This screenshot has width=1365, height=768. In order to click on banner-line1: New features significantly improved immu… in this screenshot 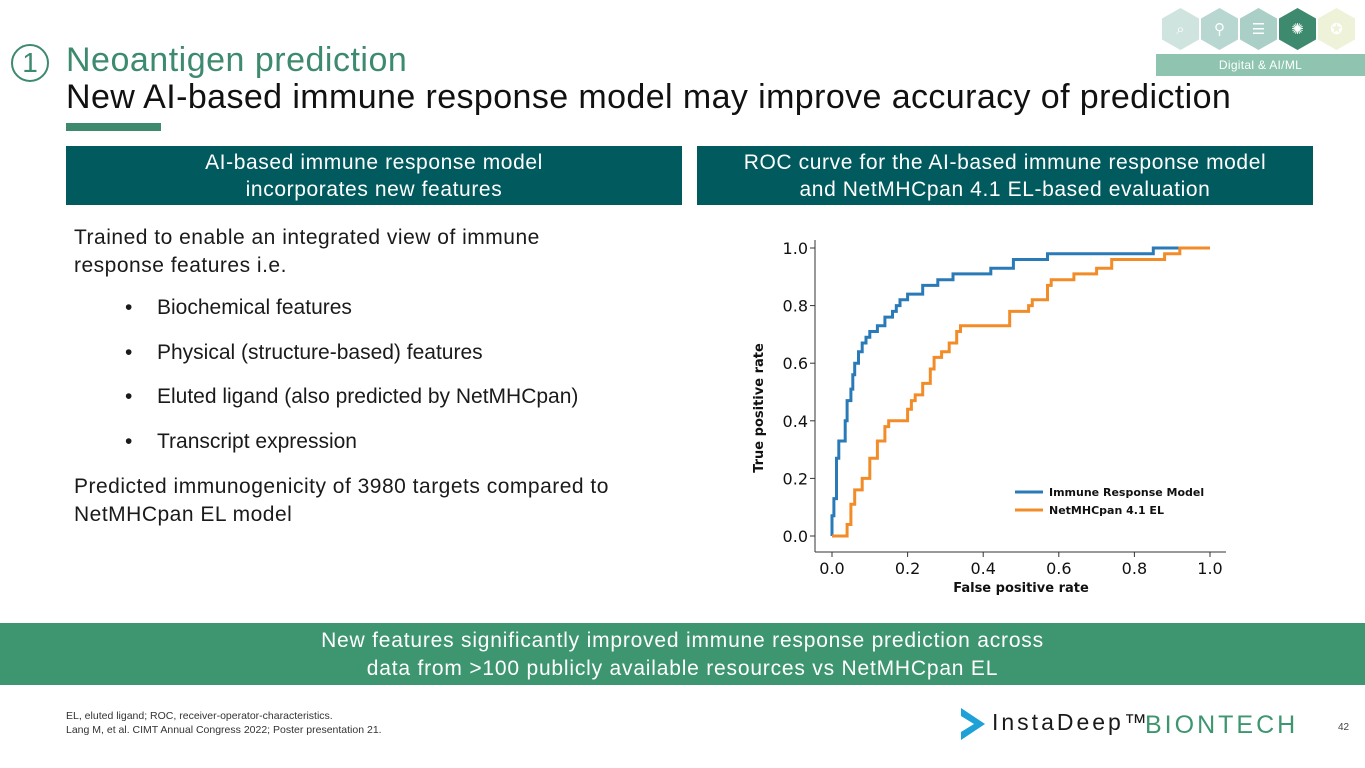, I will do `click(682, 640)`.